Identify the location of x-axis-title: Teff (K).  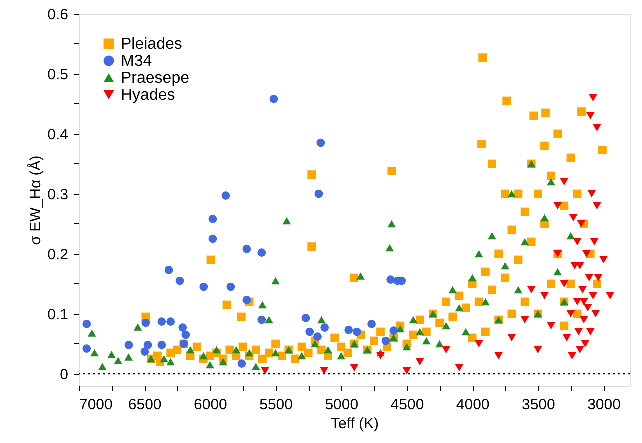
(355, 424).